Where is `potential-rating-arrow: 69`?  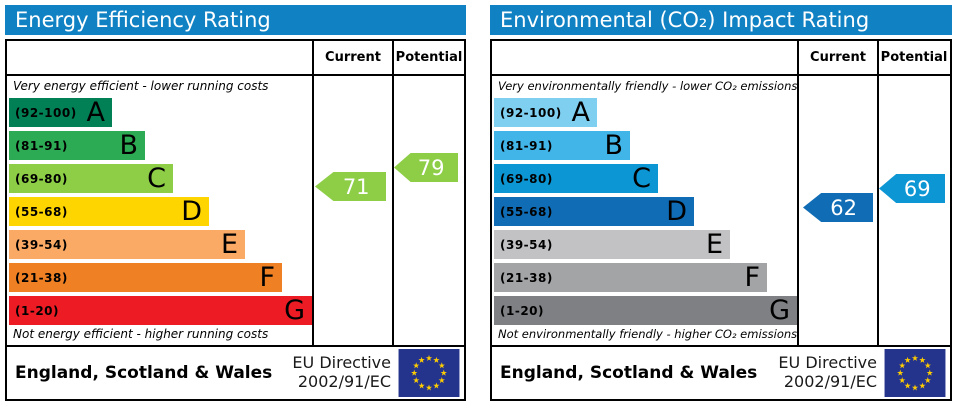 potential-rating-arrow: 69 is located at coordinates (912, 188).